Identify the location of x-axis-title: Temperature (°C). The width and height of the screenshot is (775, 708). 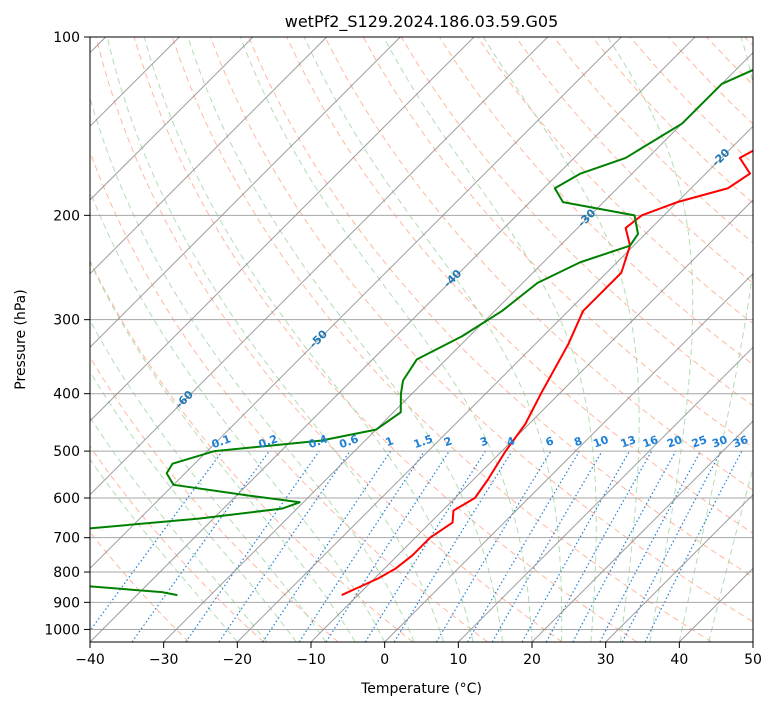
(421, 689).